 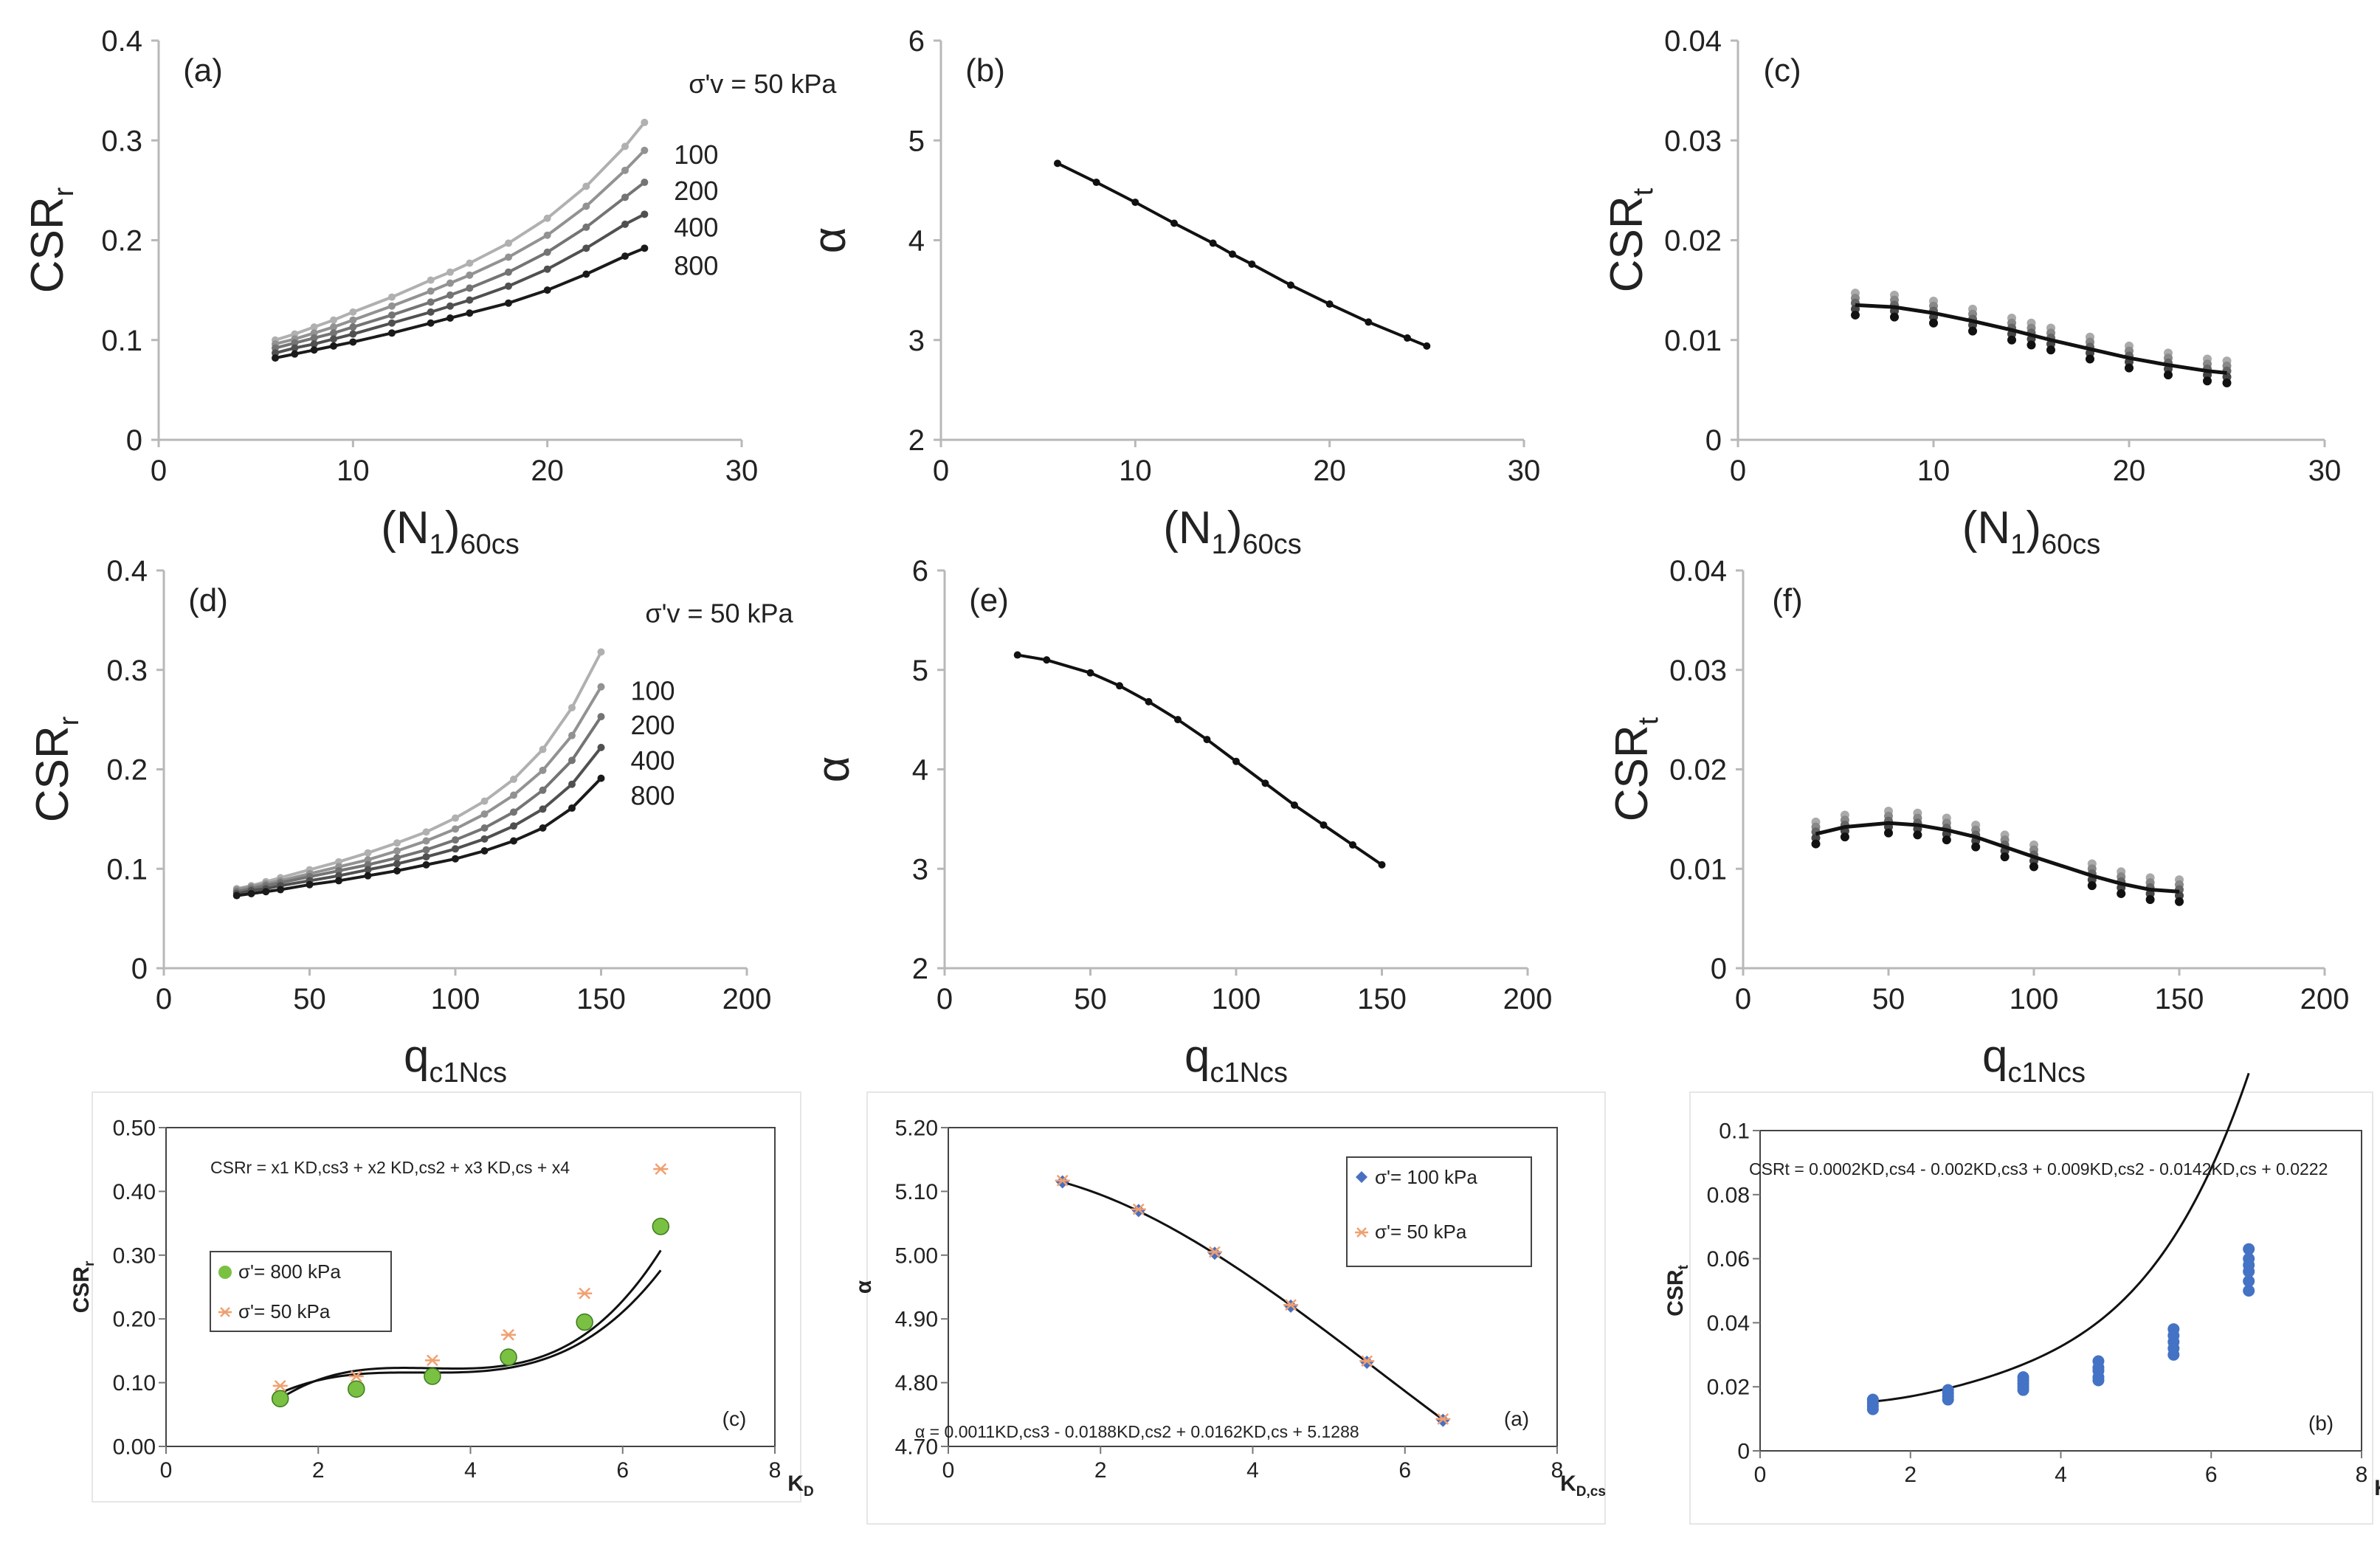 I want to click on x-tick-label: 100, so click(x=456, y=999).